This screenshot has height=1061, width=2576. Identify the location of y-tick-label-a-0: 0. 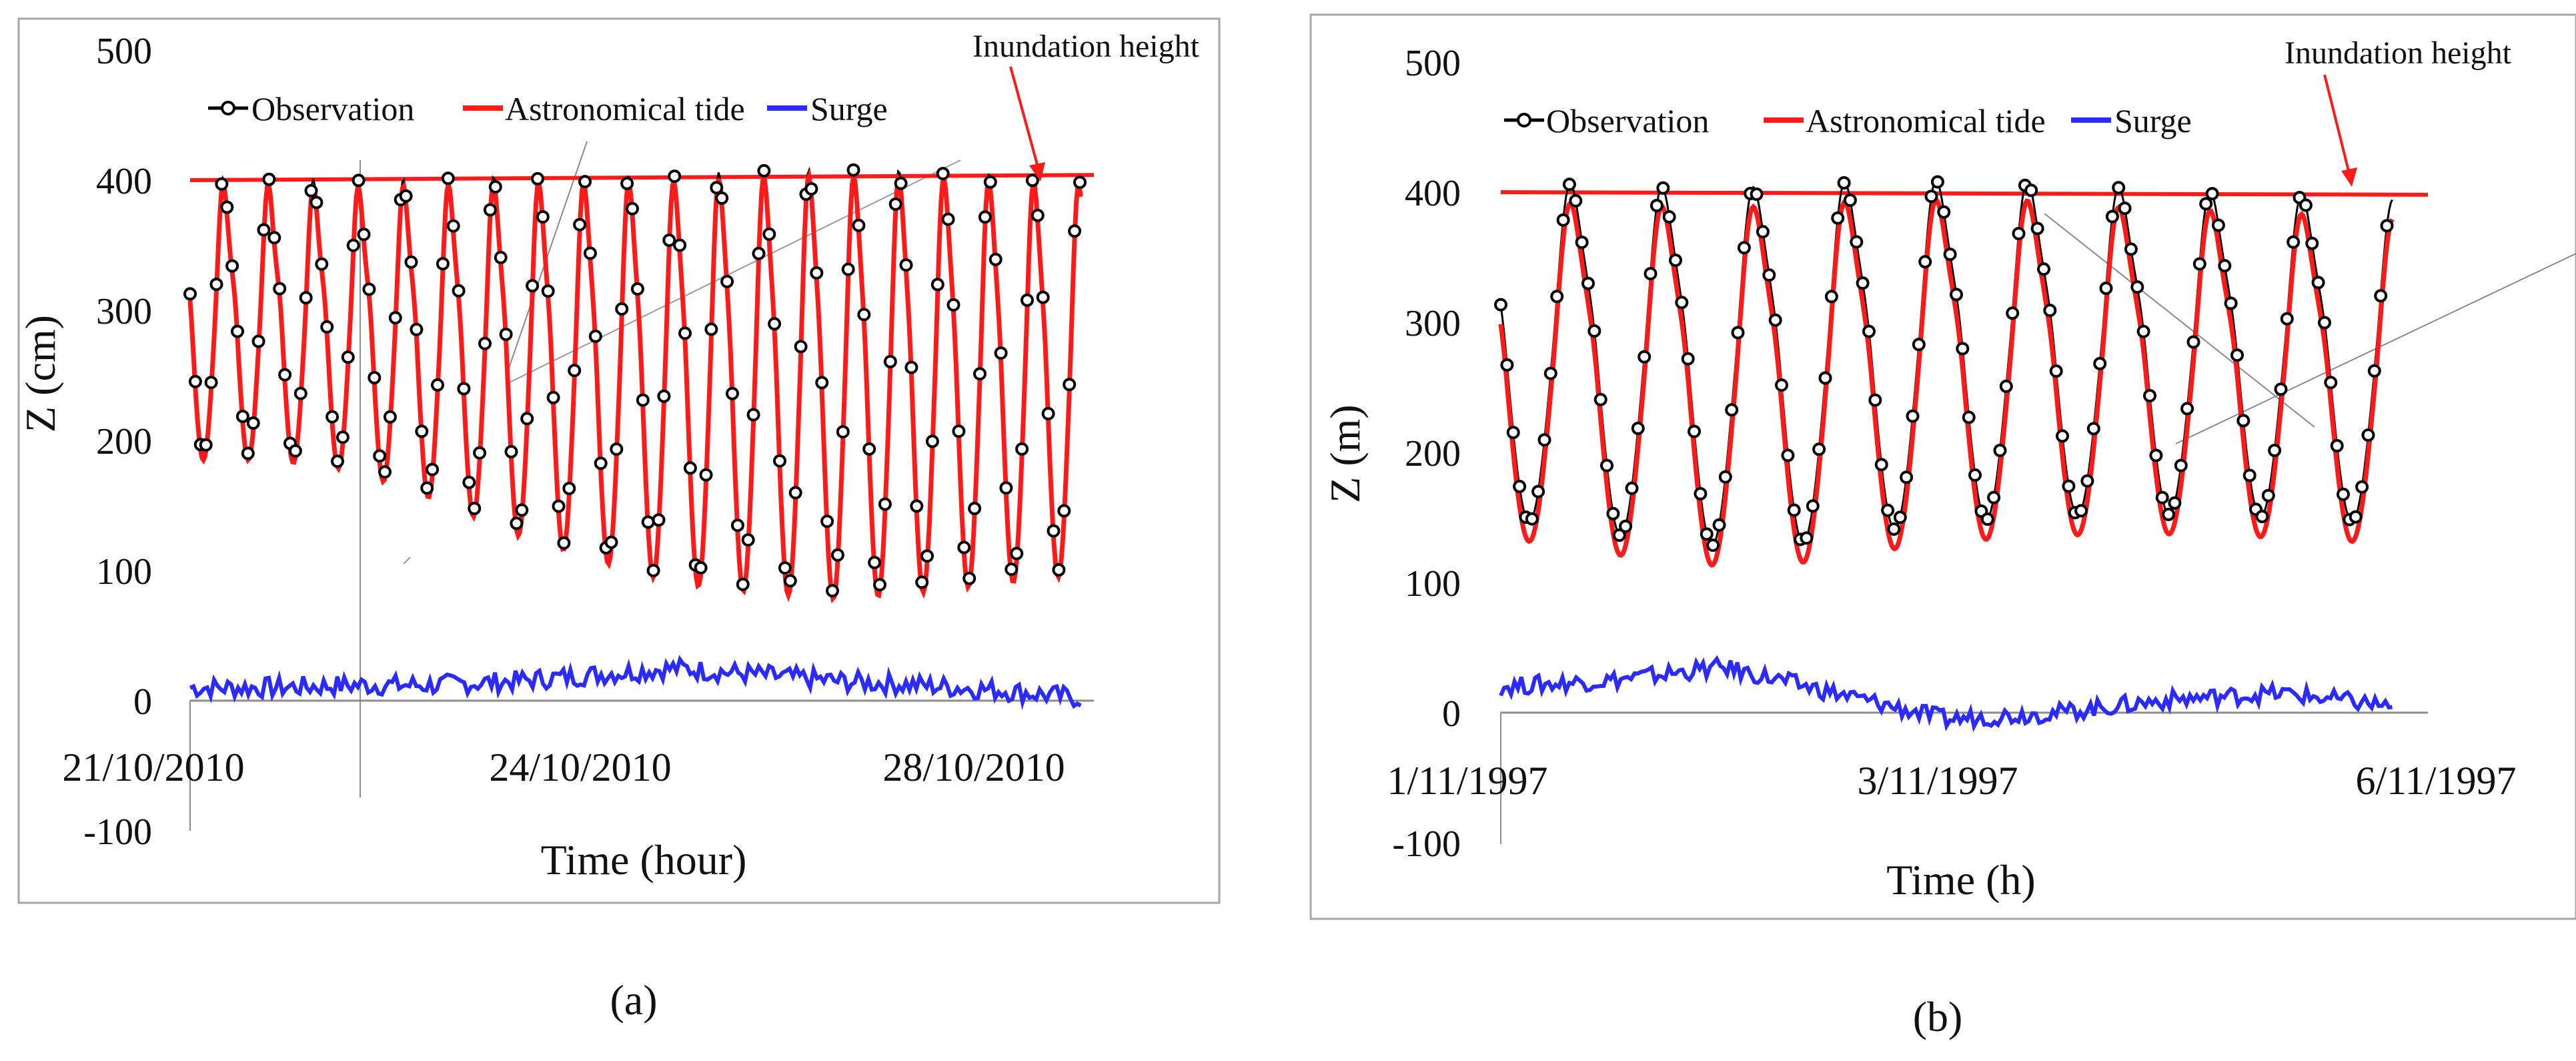
(142, 702).